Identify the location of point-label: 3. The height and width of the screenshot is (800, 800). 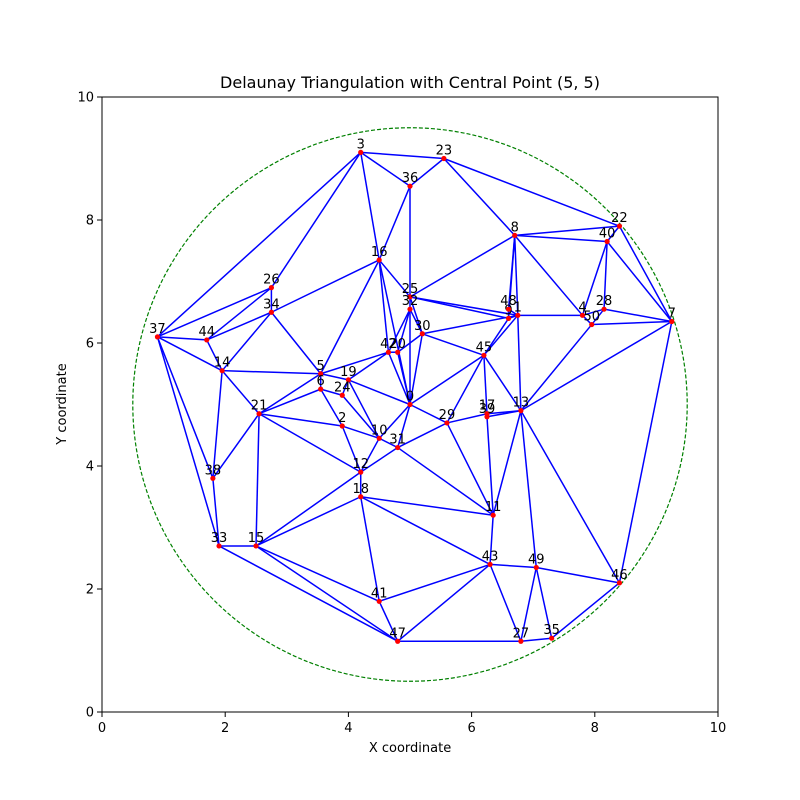
(361, 144).